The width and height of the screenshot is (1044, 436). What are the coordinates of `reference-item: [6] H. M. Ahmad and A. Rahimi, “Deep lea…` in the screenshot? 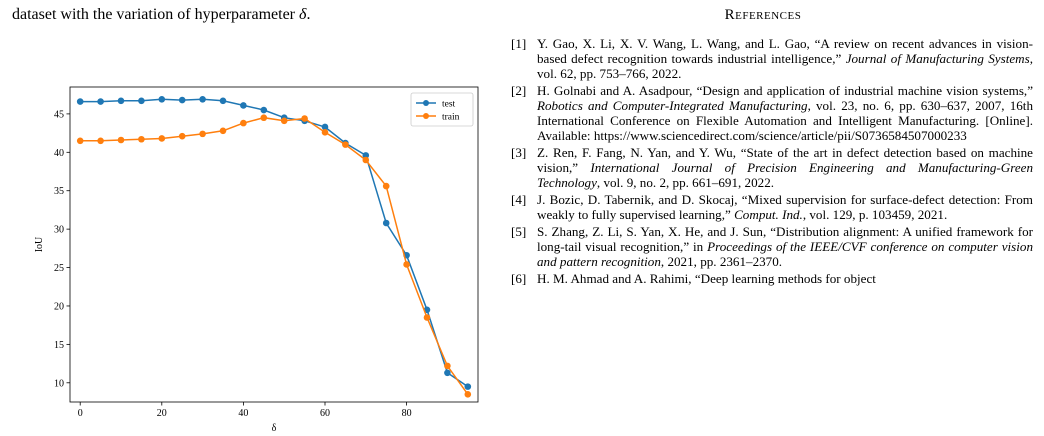 It's located at (772, 278).